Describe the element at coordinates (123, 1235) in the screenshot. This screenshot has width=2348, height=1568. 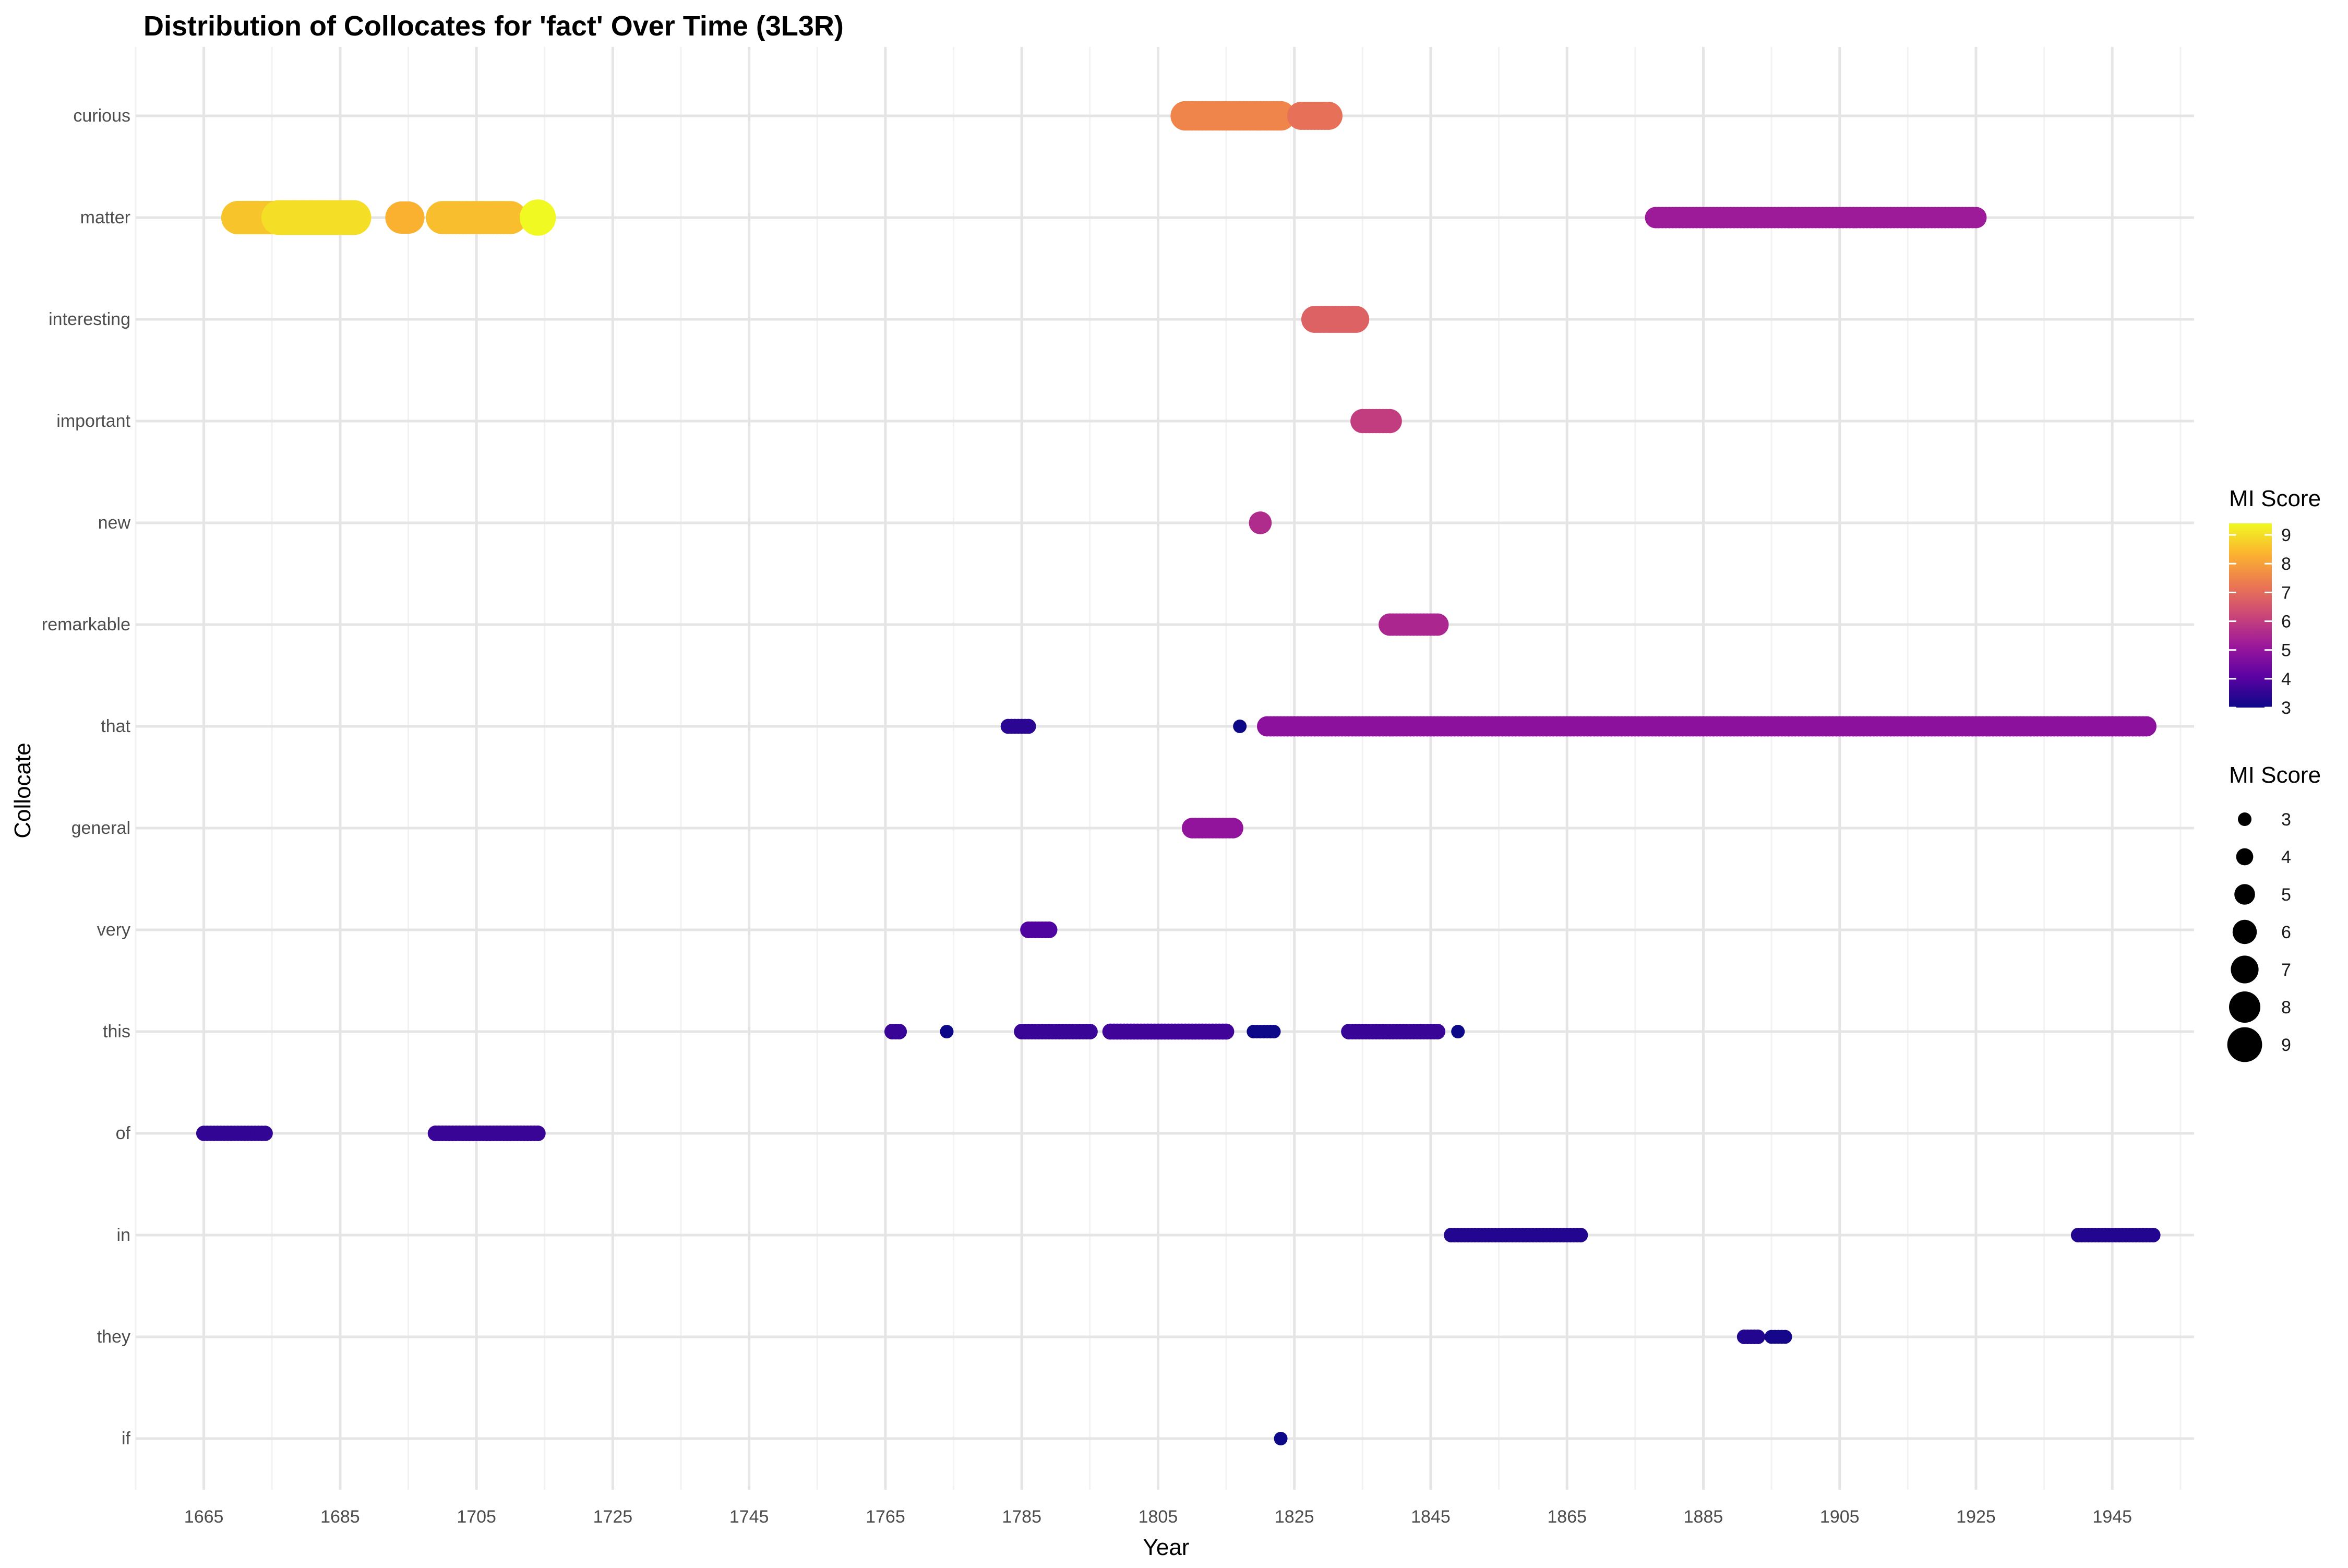
I see `y-tick-label: in` at that location.